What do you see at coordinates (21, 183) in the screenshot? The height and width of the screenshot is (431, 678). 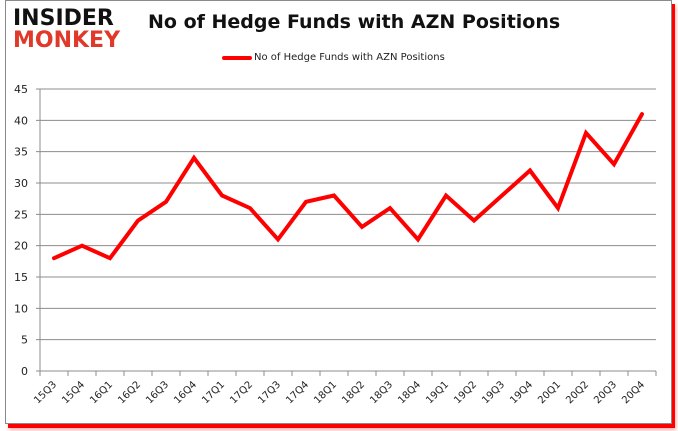 I see `y-tick-label: 30` at bounding box center [21, 183].